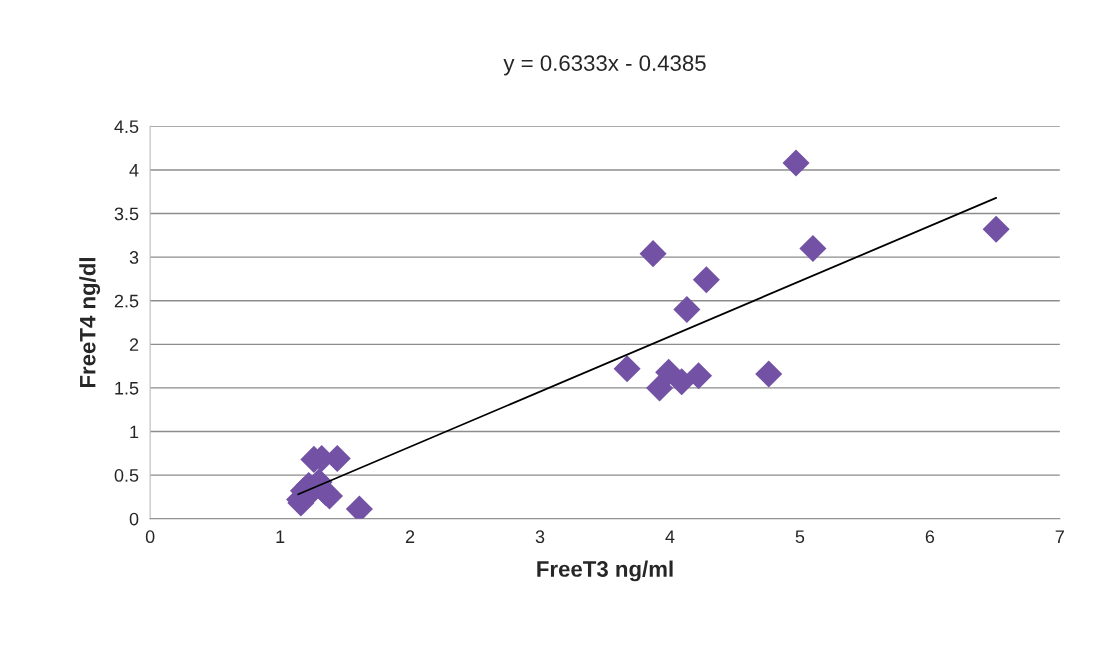 The image size is (1096, 665). Describe the element at coordinates (540, 537) in the screenshot. I see `x-tick-label: 3` at that location.